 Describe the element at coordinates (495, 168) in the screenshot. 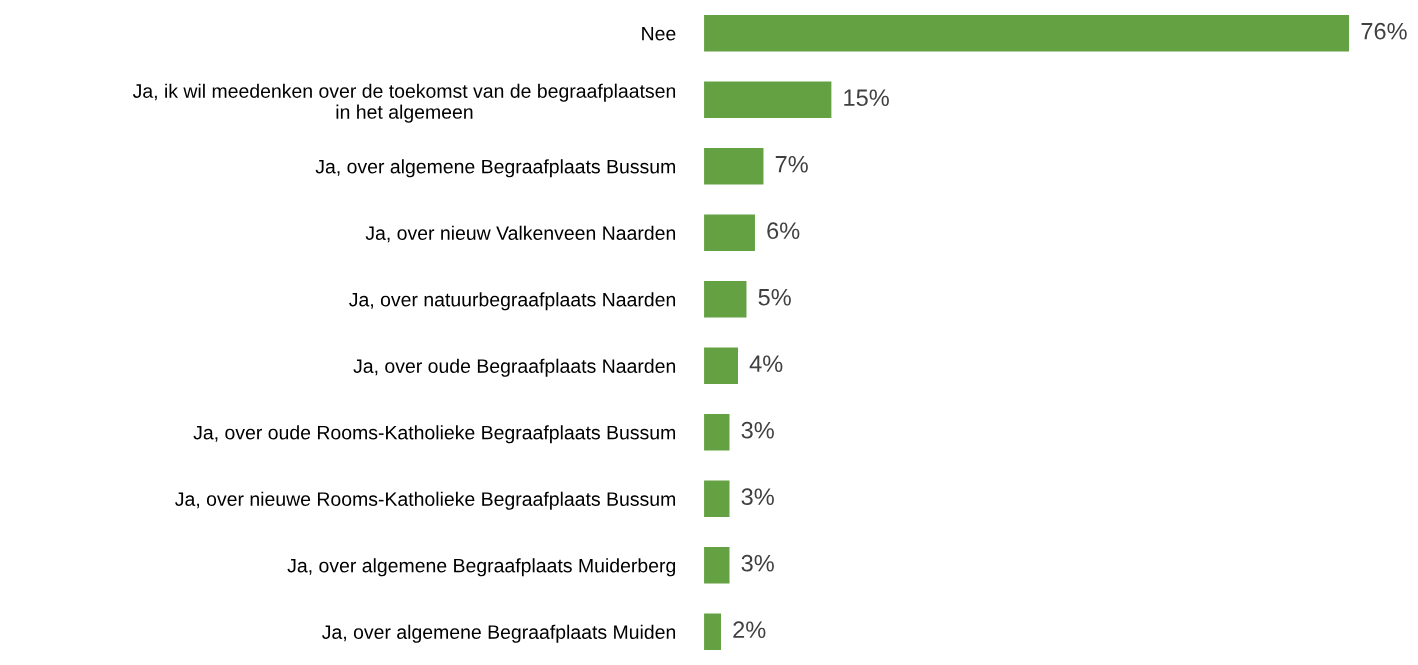

I see `y-tick-label: Ja, over algemene Begraafplaats Bussum` at that location.